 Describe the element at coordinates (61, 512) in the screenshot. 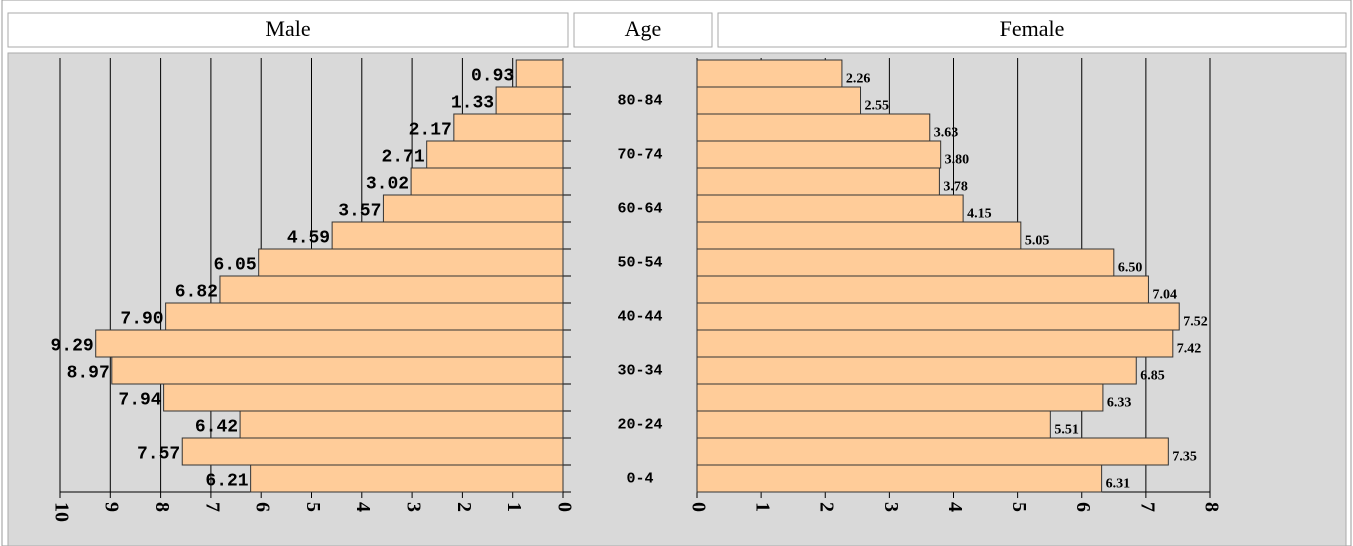

I see `x-tick-label: 10` at that location.